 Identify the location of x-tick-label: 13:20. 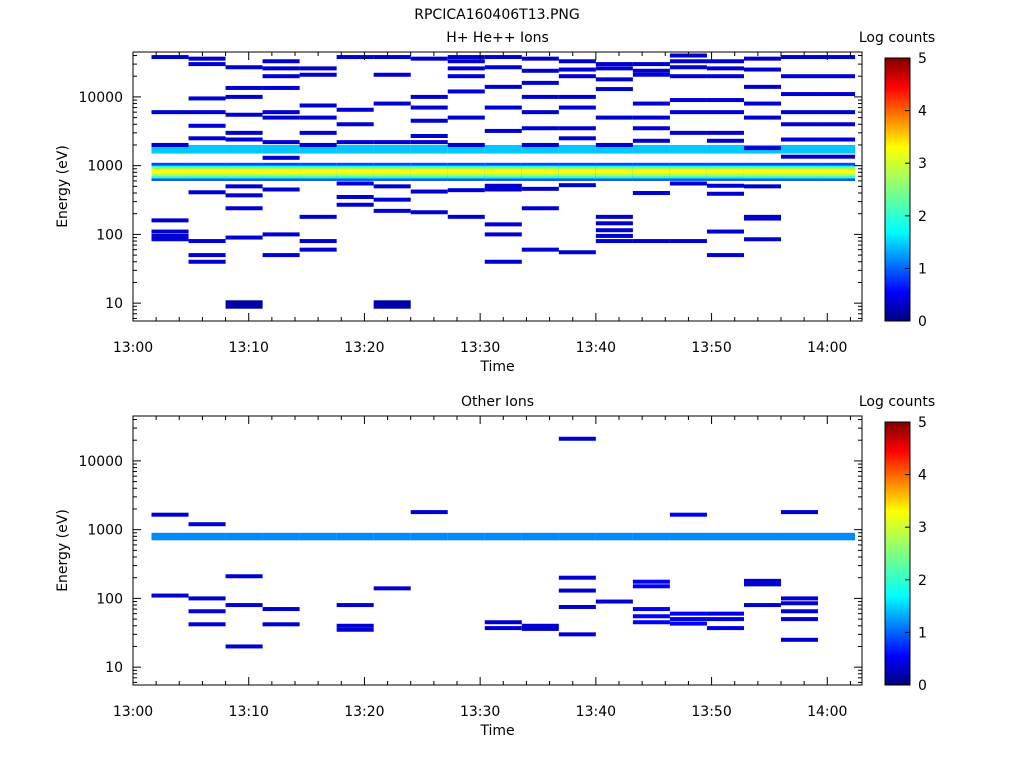
(364, 348).